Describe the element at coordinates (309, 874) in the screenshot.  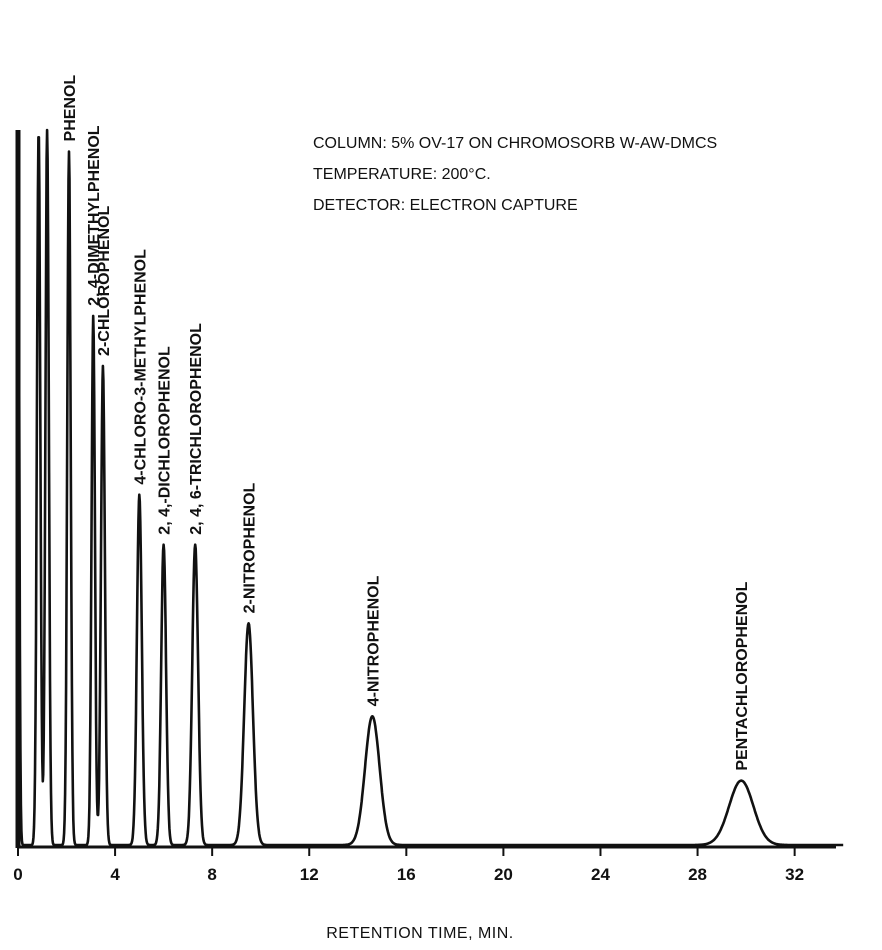
I see `x-tick-label: 12` at that location.